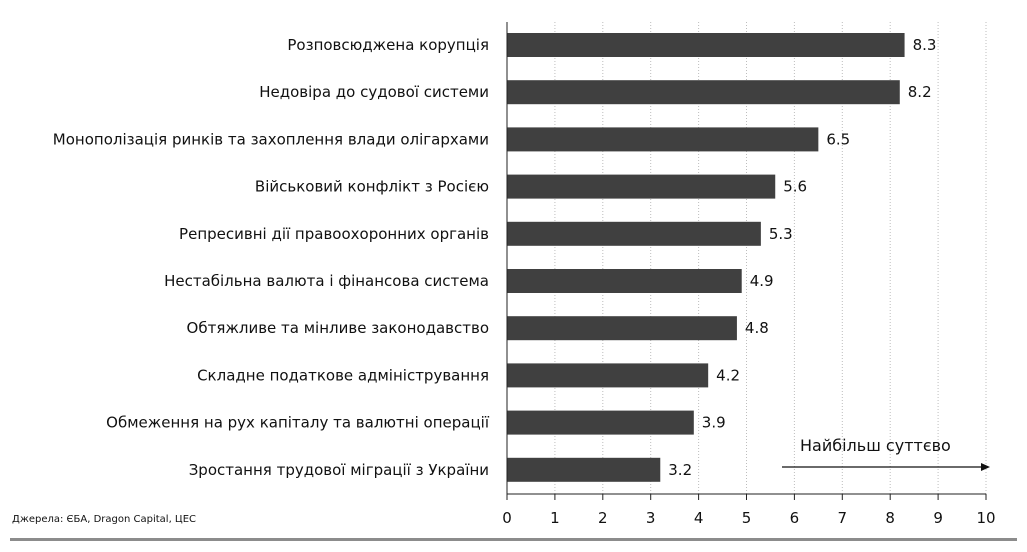 This screenshot has height=552, width=1027. I want to click on value-label: 3.9, so click(714, 423).